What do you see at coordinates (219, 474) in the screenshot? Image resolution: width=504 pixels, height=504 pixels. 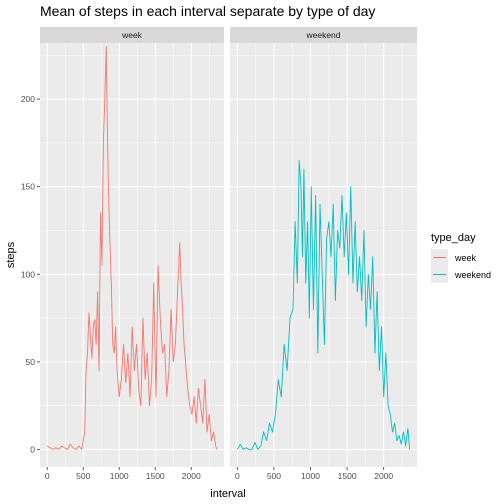 I see `x-axis: 0 500 1000 1500 2000 0 500 1000 1500 2000` at bounding box center [219, 474].